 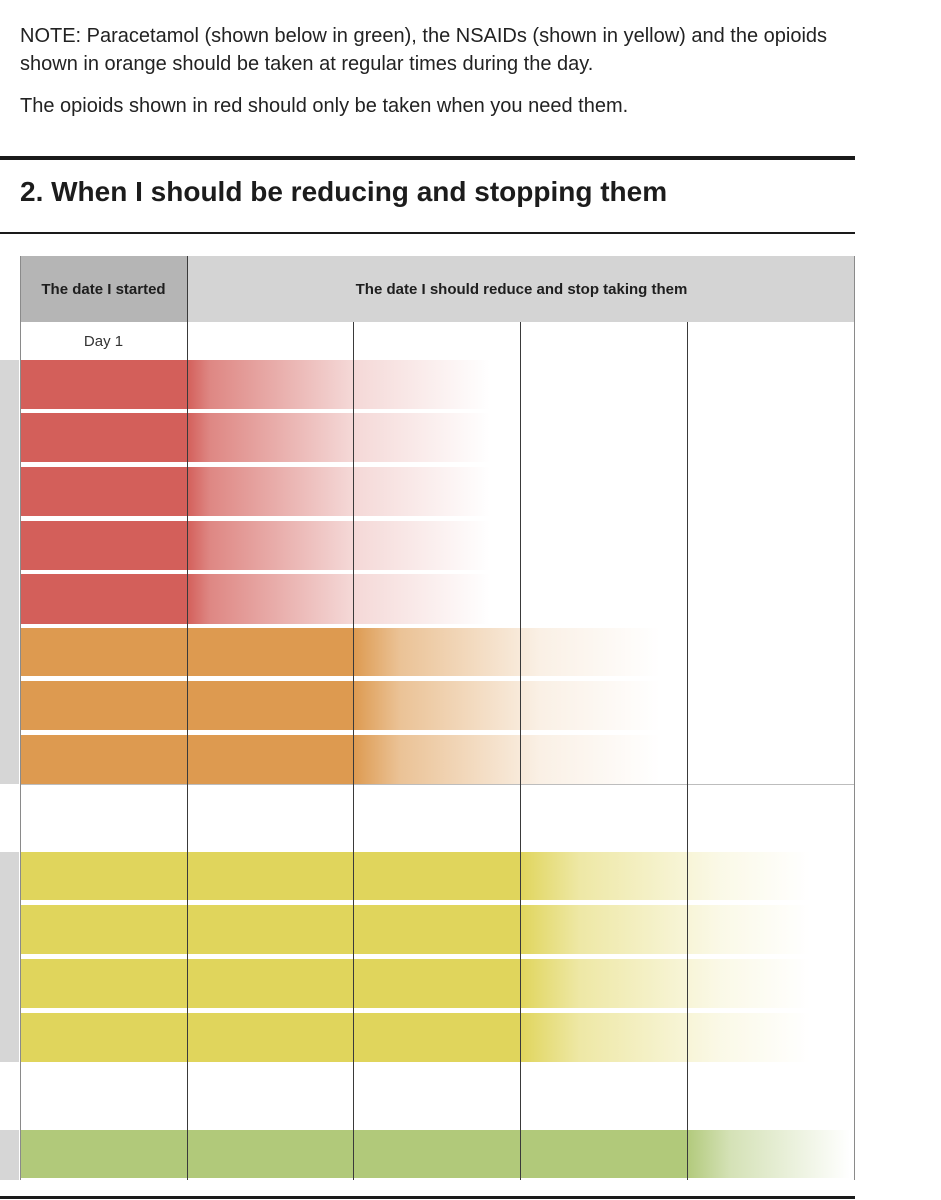 I want to click on edge-tab-nsaids, so click(x=9, y=957).